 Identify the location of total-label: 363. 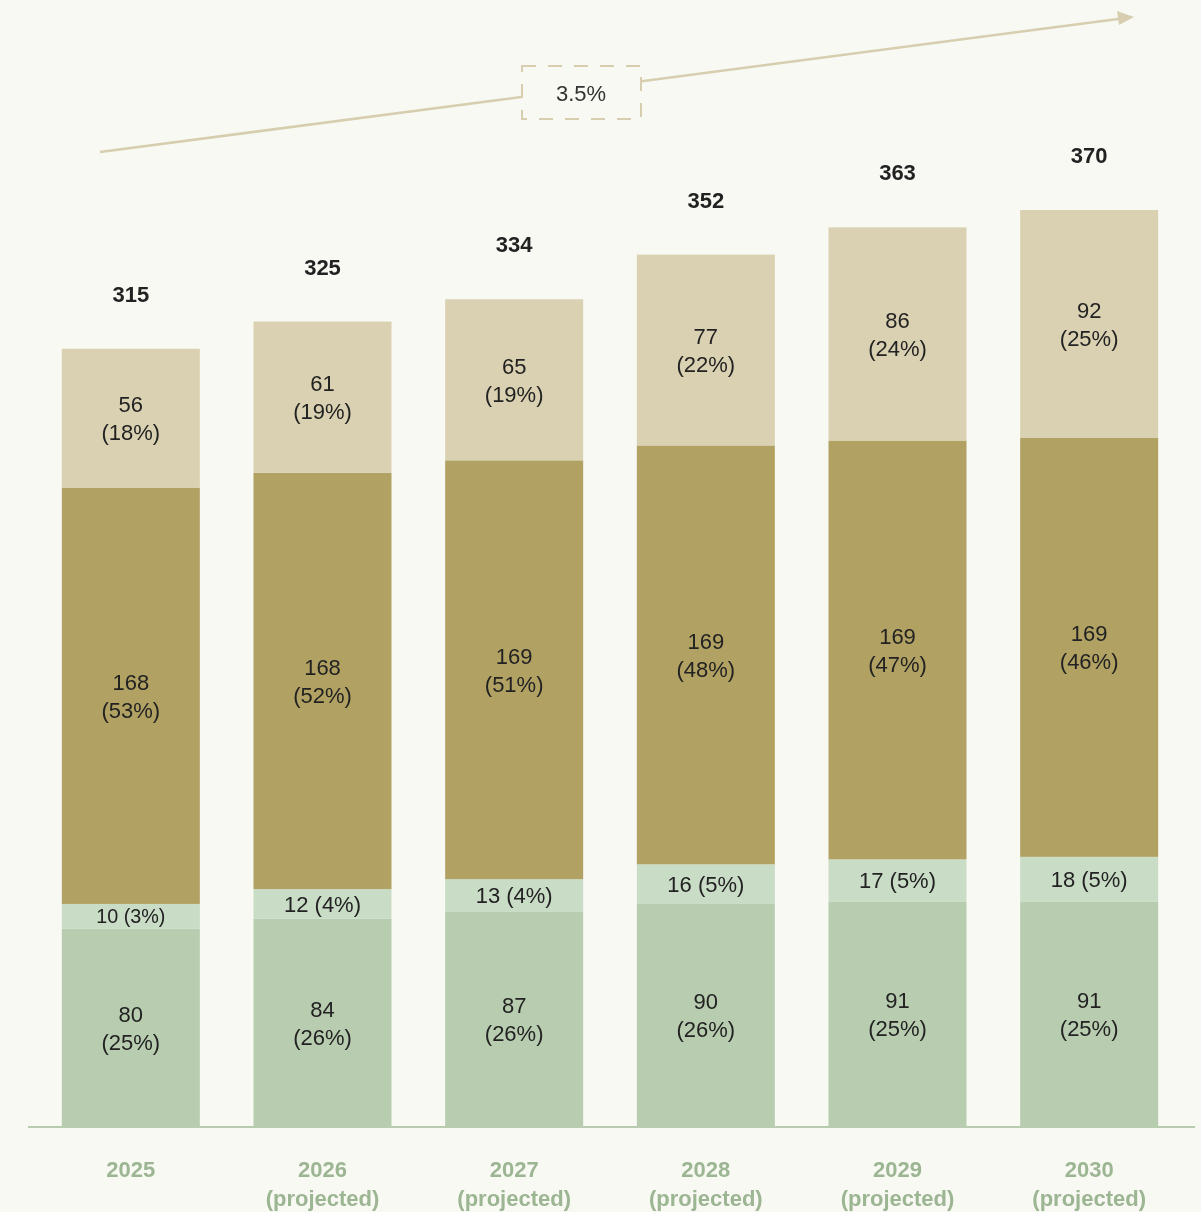
(897, 173).